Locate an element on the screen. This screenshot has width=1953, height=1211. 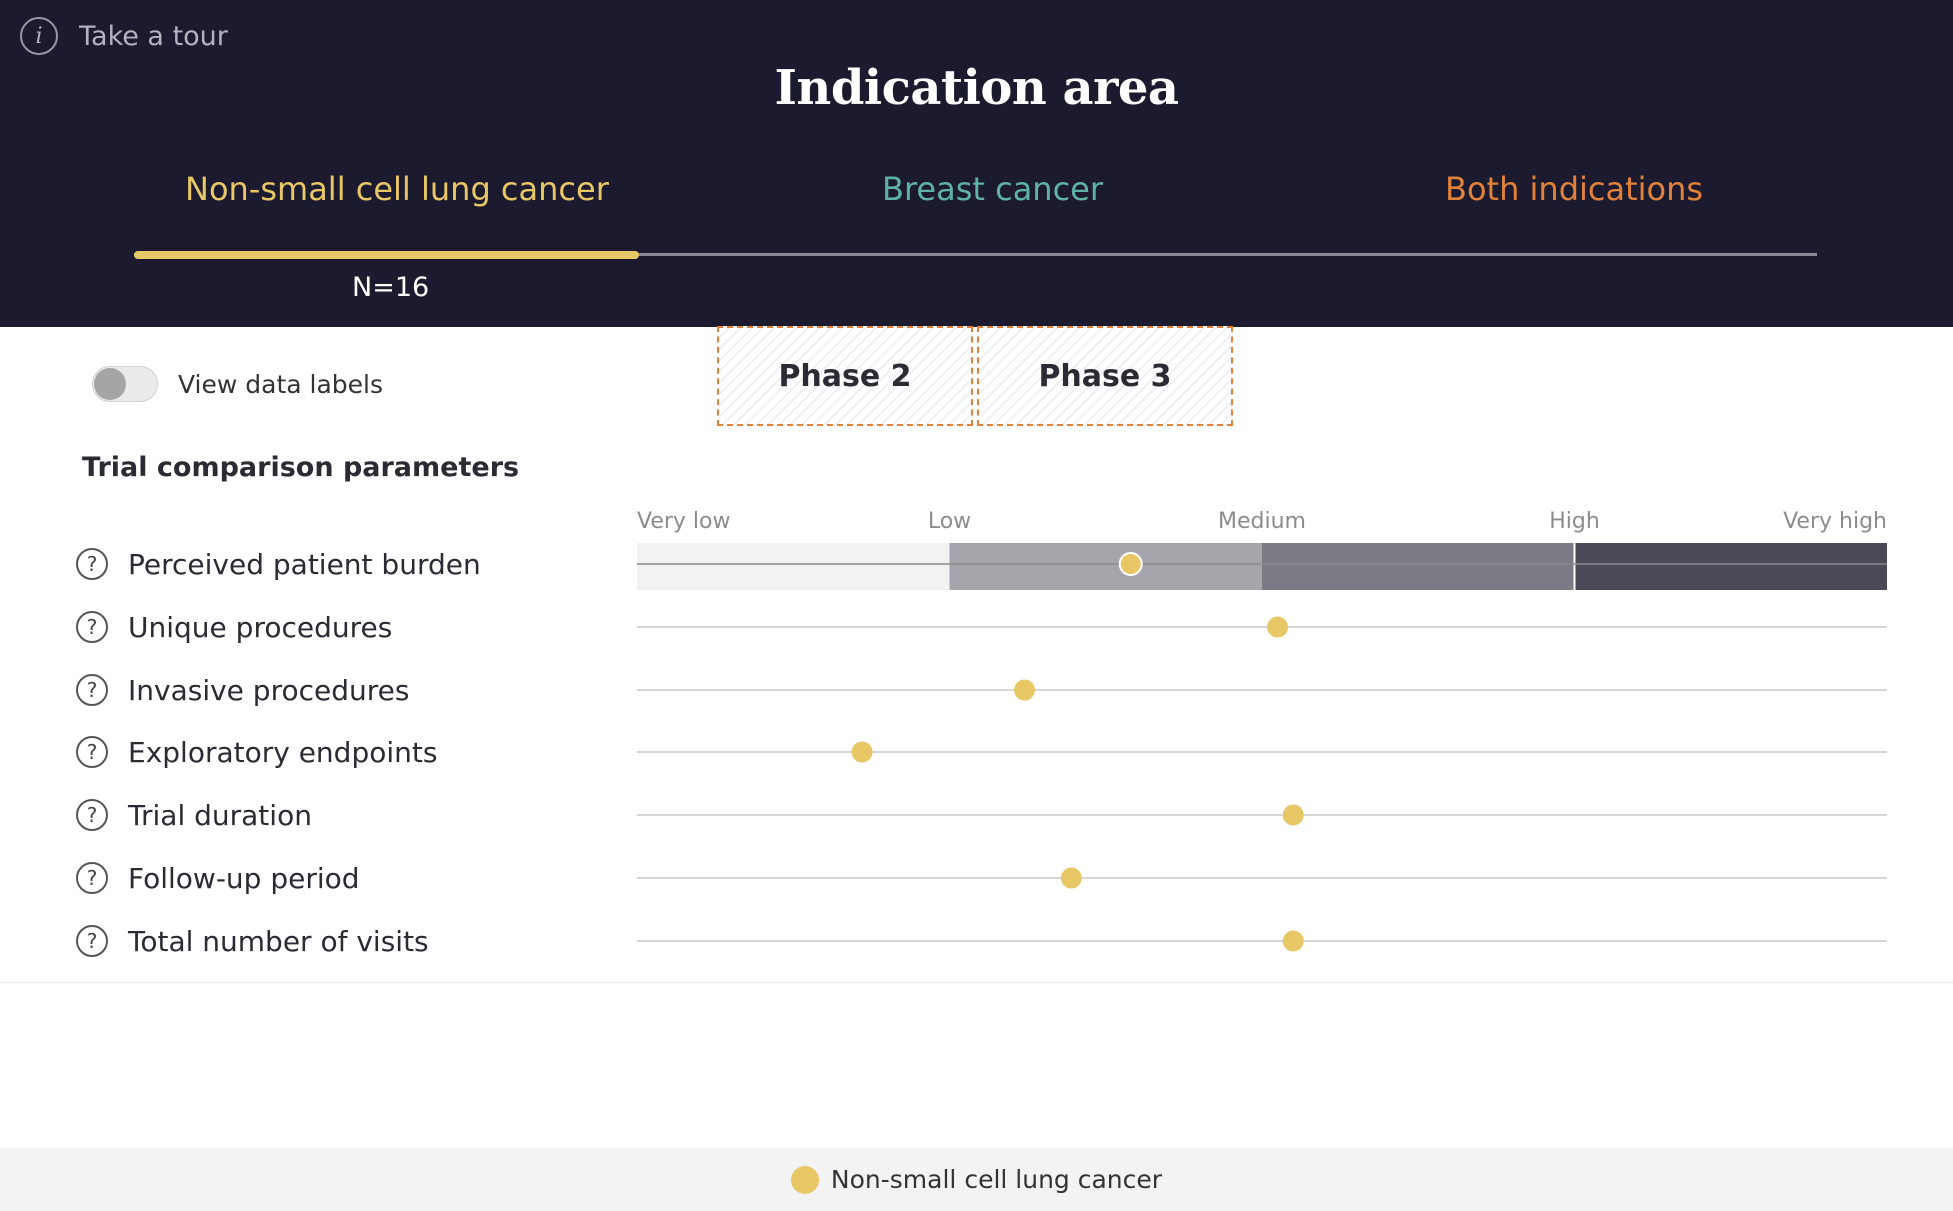
view-data-labels-label: View data labels is located at coordinates (281, 384).